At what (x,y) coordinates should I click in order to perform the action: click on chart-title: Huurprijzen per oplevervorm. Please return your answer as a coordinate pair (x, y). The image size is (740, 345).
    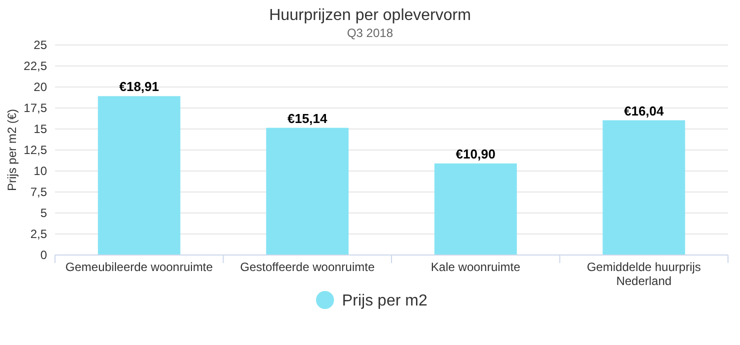
    Looking at the image, I should click on (370, 15).